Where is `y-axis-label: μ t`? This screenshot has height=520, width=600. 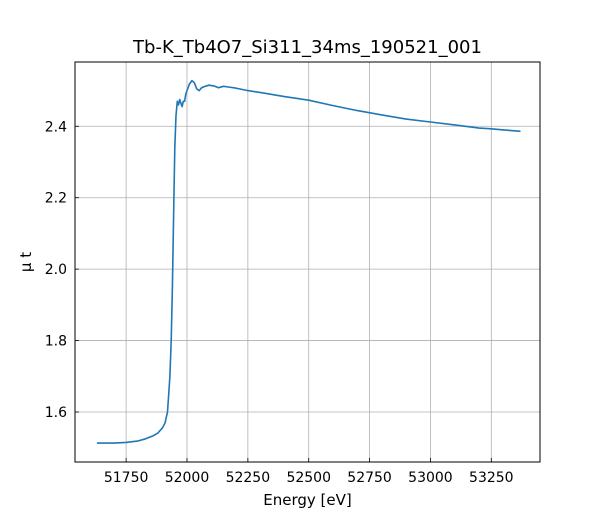
y-axis-label: μ t is located at coordinates (26, 262).